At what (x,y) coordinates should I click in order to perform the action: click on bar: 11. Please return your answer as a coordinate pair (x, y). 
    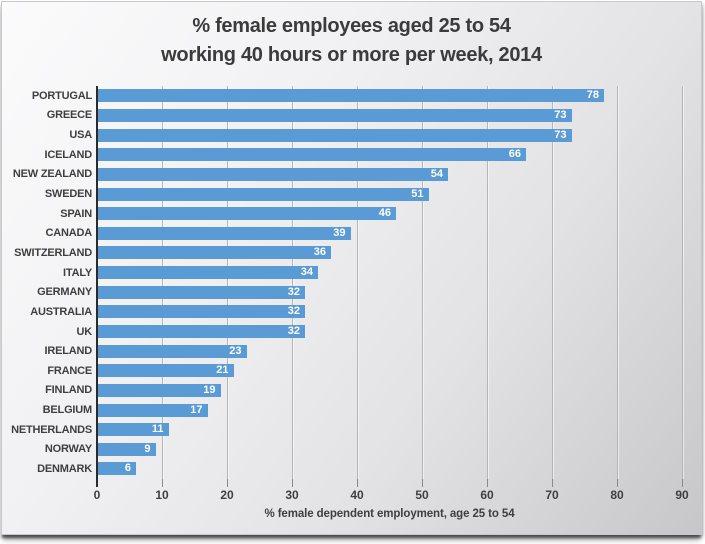
    Looking at the image, I should click on (133, 430).